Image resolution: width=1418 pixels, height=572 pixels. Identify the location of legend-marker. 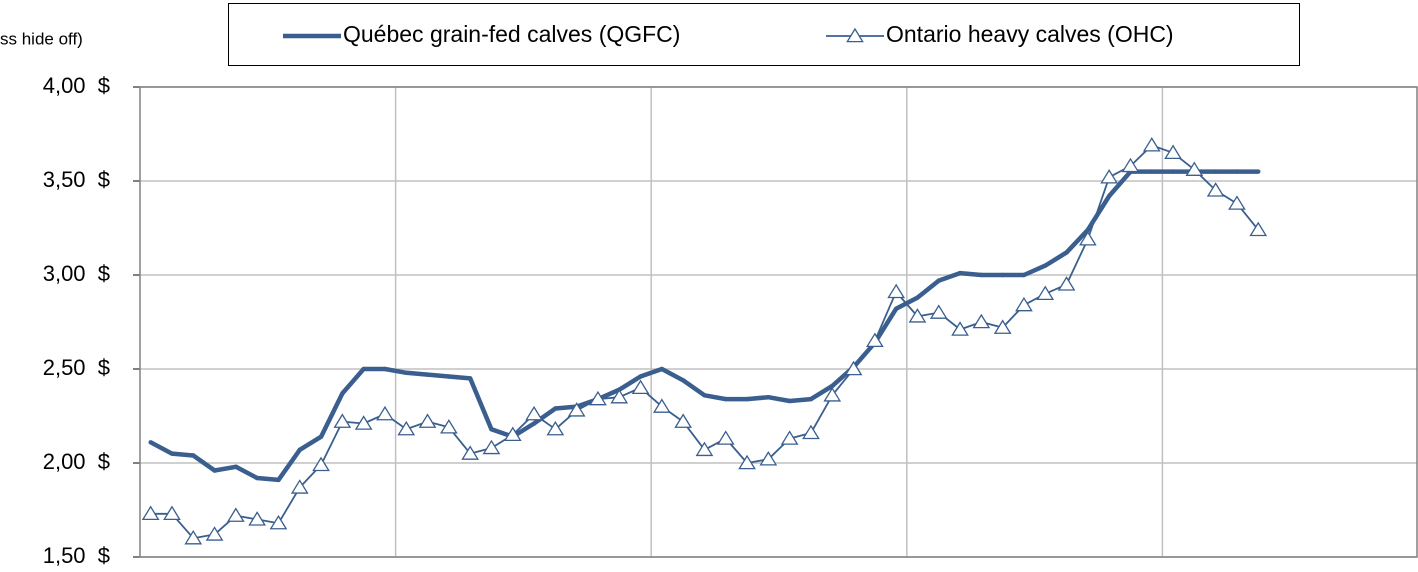
(855, 35).